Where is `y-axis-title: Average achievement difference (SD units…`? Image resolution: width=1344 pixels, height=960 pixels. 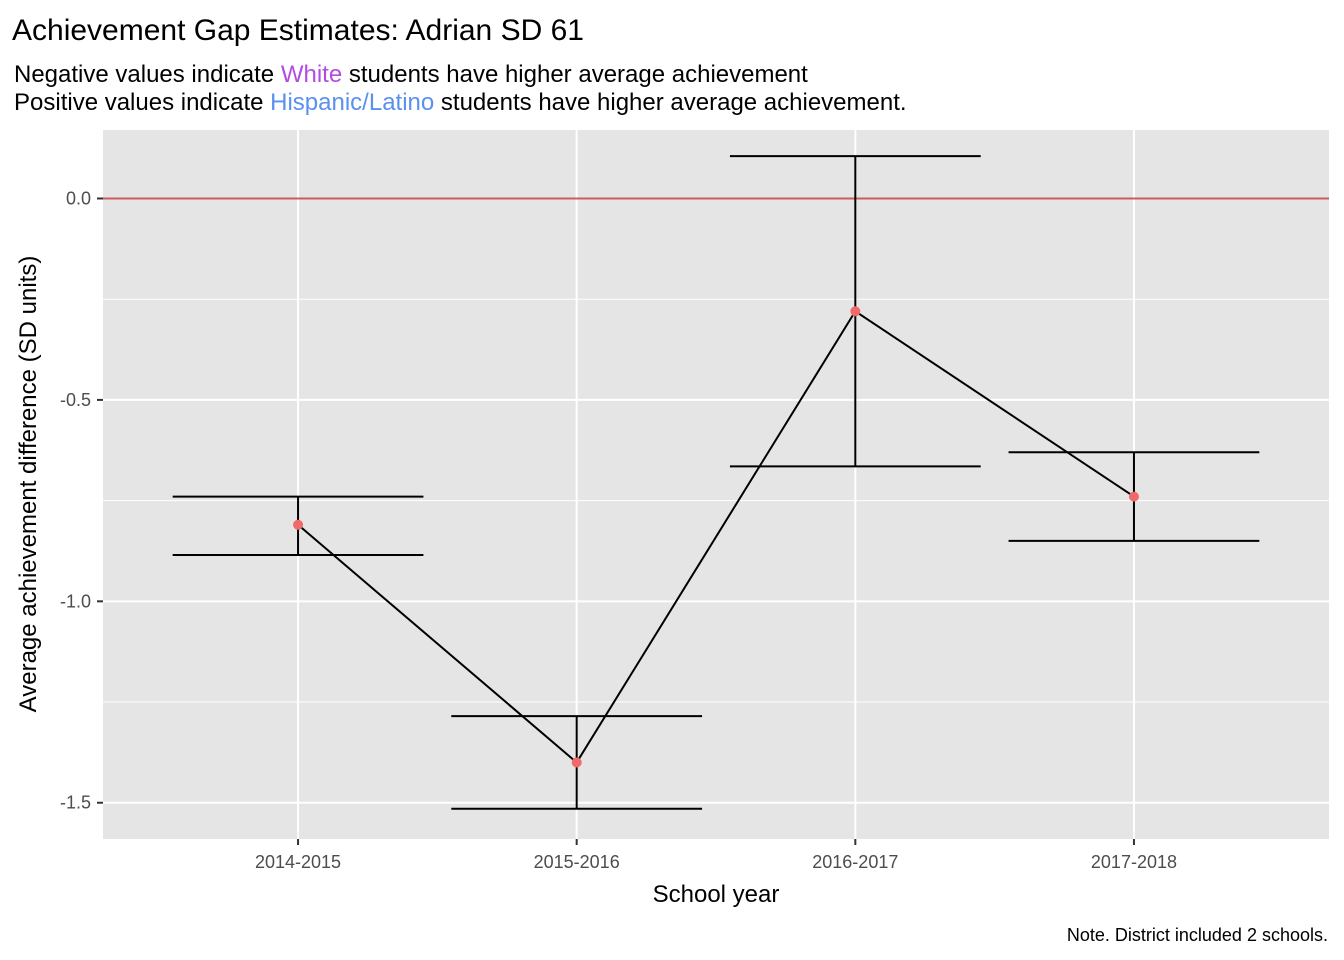
y-axis-title: Average achievement difference (SD units… is located at coordinates (28, 484).